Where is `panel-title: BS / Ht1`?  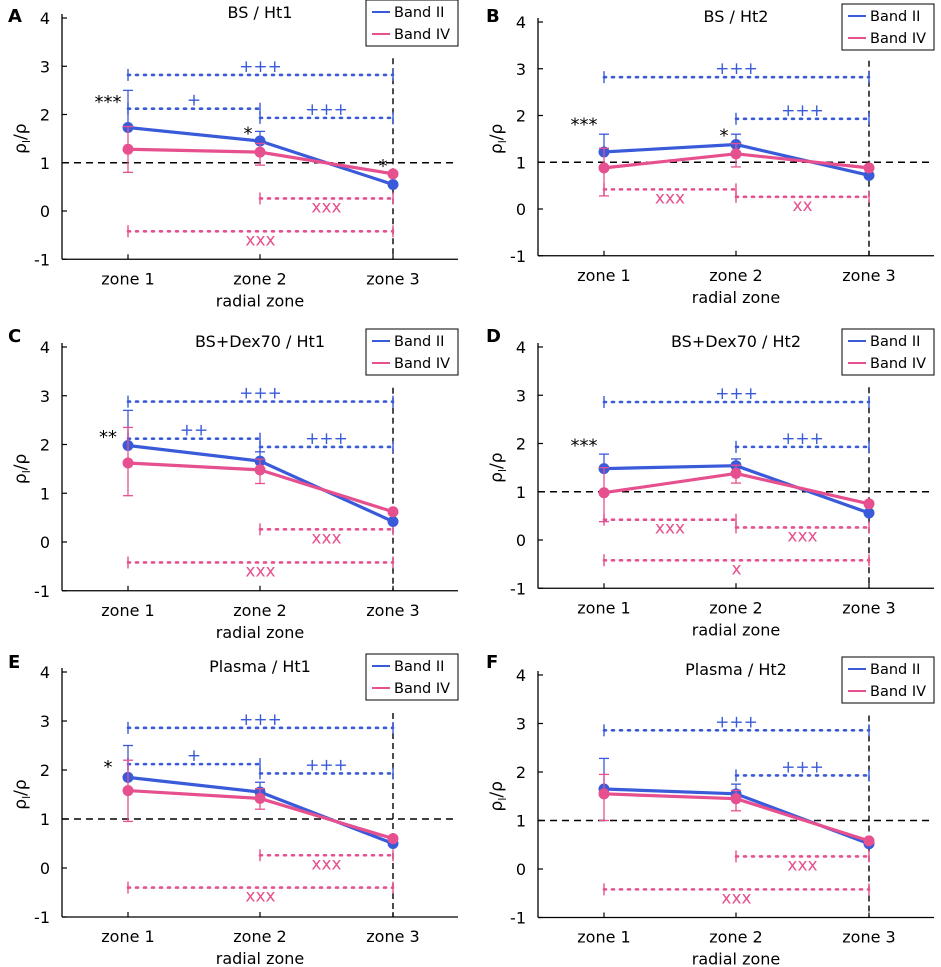
panel-title: BS / Ht1 is located at coordinates (260, 12).